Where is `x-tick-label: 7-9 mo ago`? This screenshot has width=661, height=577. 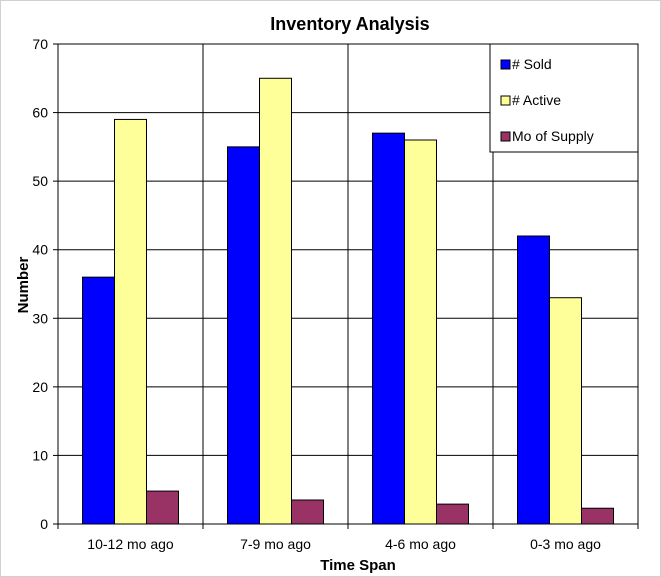 x-tick-label: 7-9 mo ago is located at coordinates (275, 544).